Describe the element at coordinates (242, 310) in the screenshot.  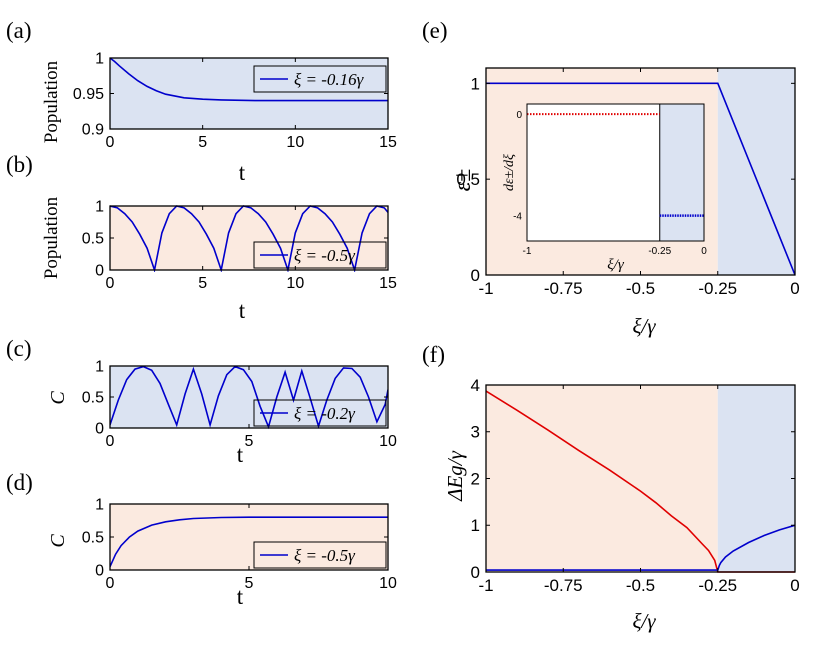
I see `xlabel-b: t` at that location.